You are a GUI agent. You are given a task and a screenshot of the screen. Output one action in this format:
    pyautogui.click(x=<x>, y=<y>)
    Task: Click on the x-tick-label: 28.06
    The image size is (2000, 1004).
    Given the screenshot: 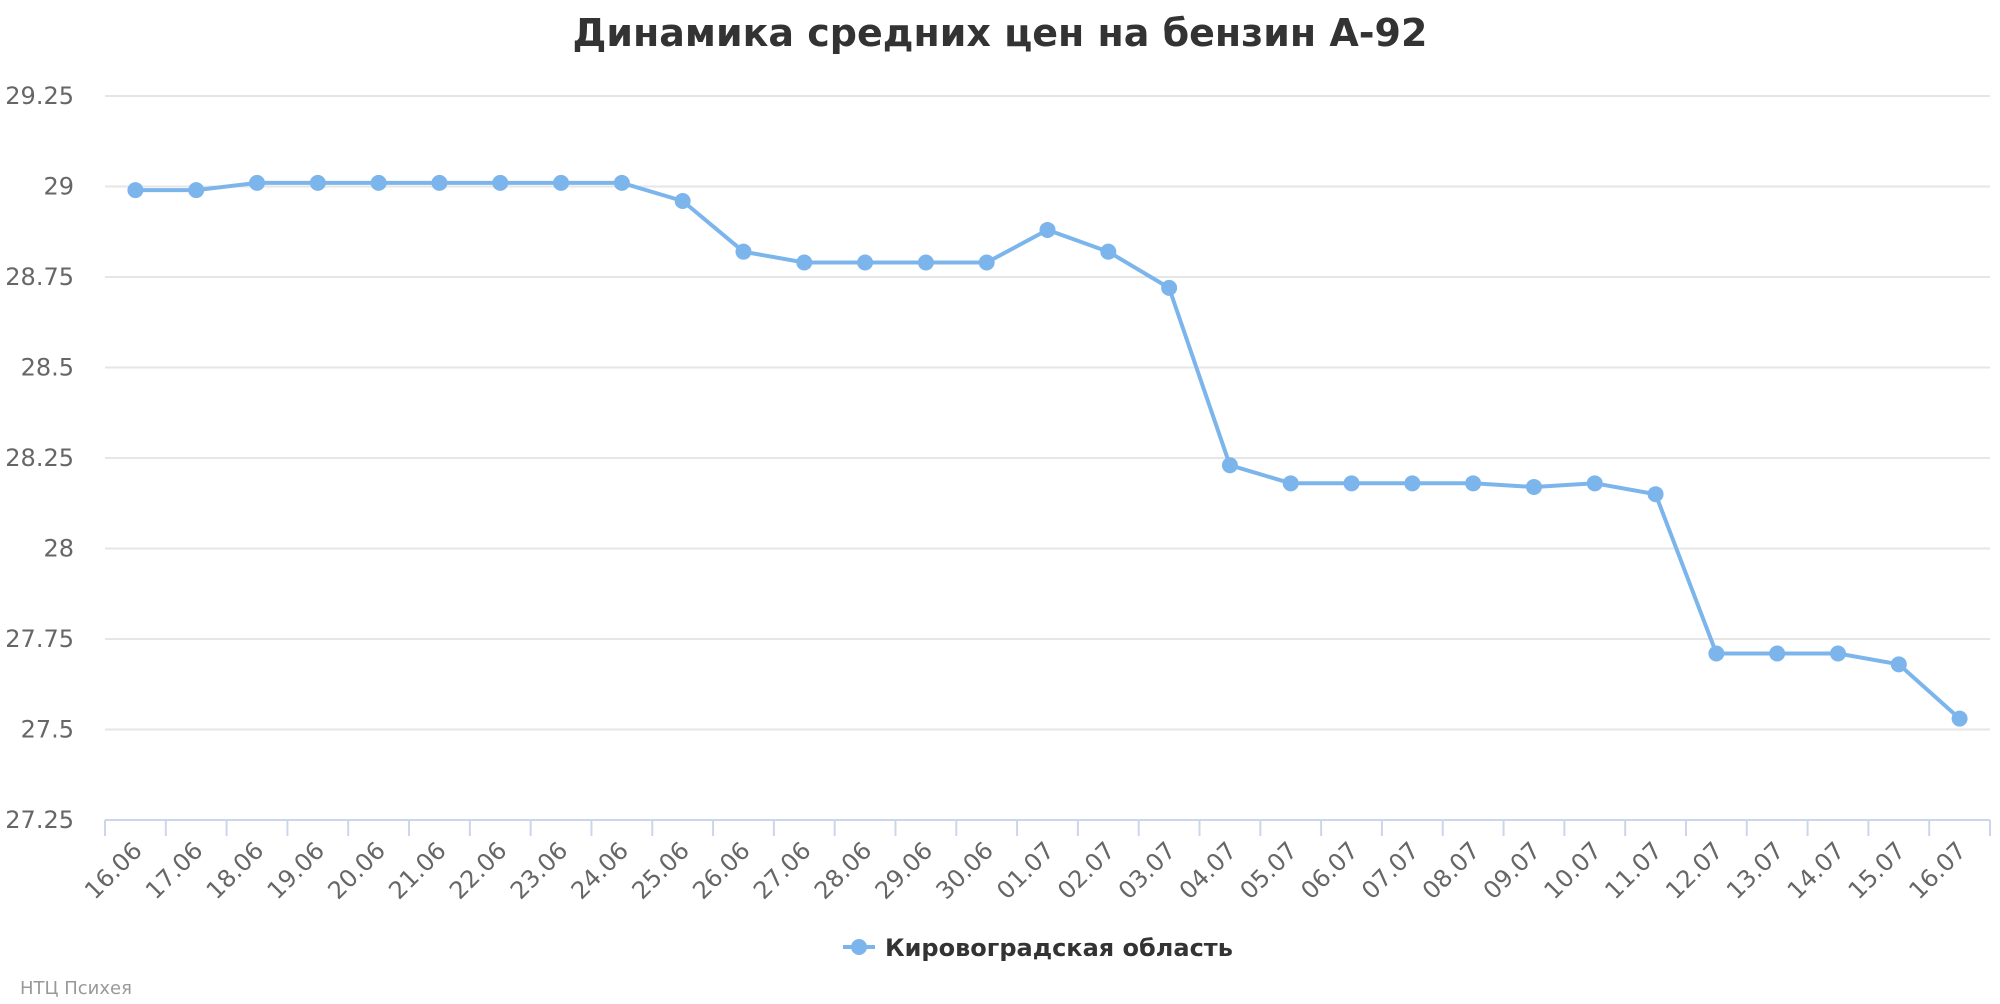 What is the action you would take?
    pyautogui.click(x=843, y=870)
    